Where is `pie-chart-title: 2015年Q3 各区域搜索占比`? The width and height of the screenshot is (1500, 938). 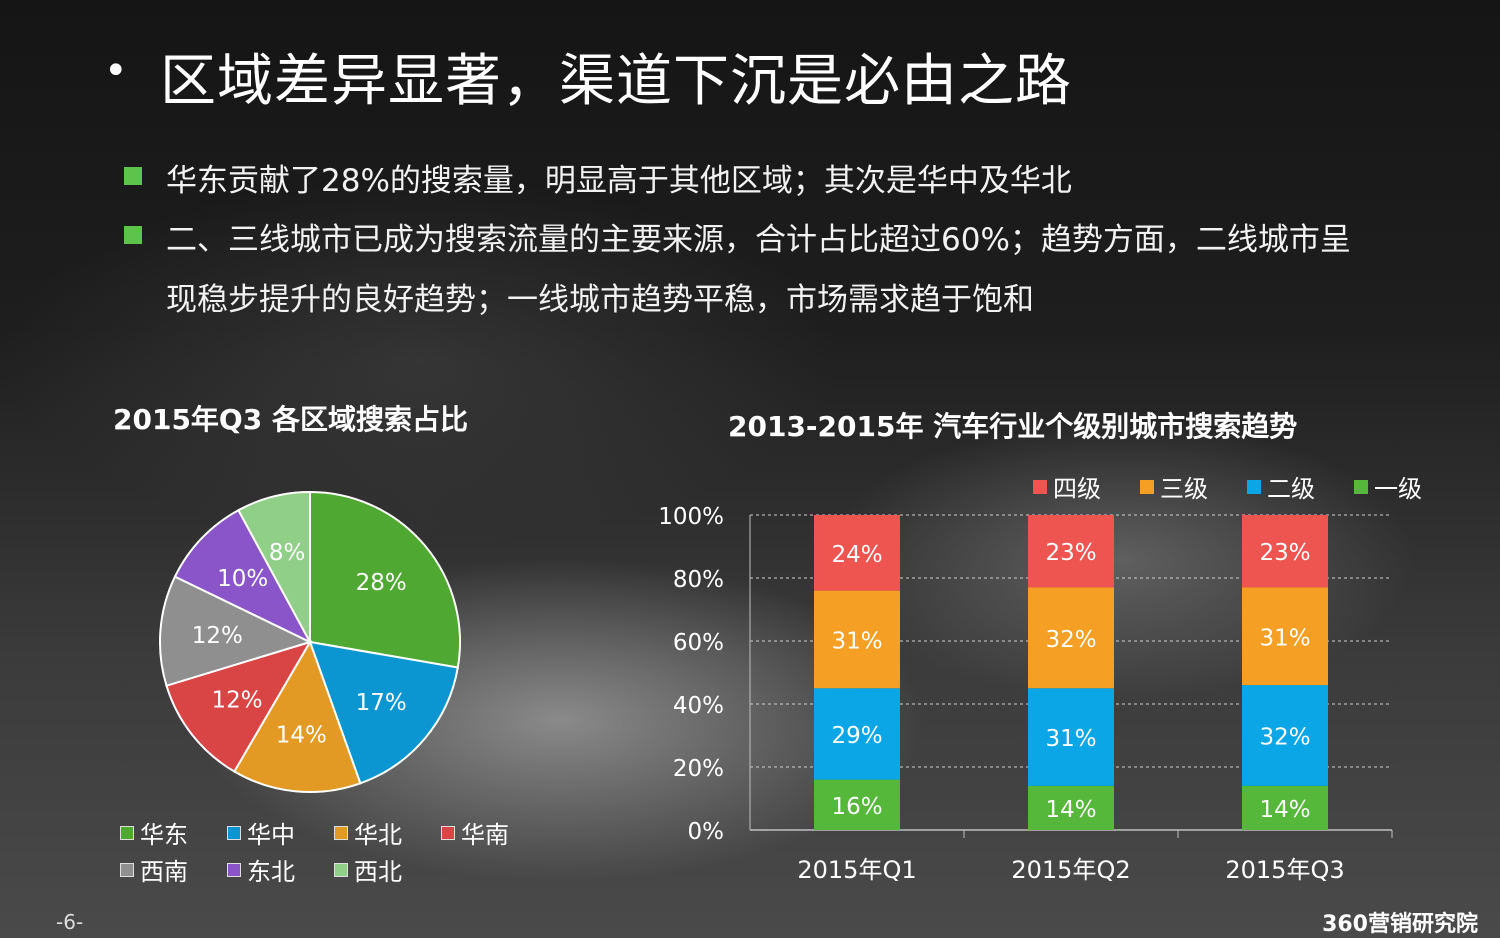
pie-chart-title: 2015年Q3 各区域搜索占比 is located at coordinates (290, 419).